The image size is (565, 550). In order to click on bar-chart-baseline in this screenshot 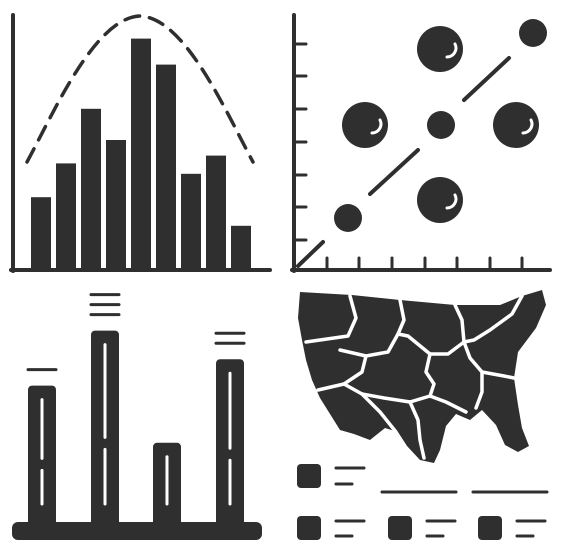, I will do `click(137, 531)`.